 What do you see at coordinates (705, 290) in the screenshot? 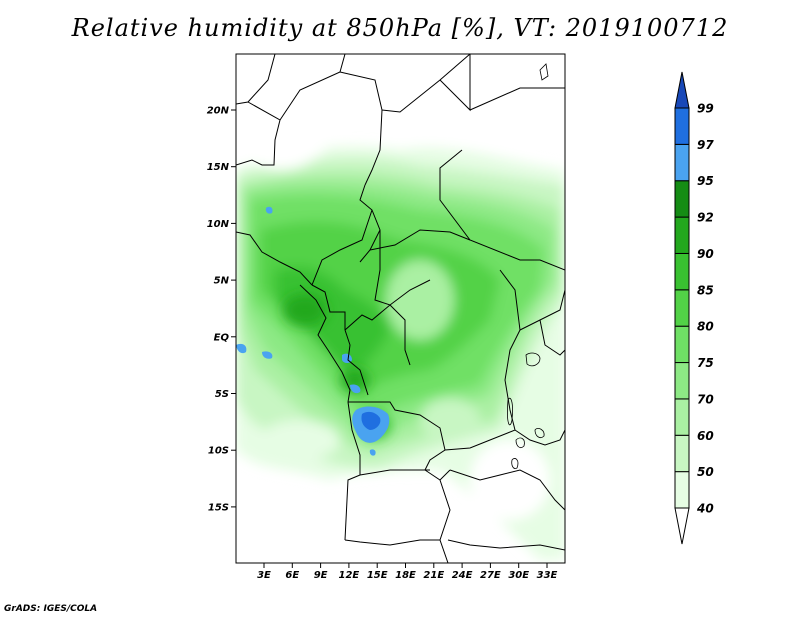
I see `colorbar-label: 85` at bounding box center [705, 290].